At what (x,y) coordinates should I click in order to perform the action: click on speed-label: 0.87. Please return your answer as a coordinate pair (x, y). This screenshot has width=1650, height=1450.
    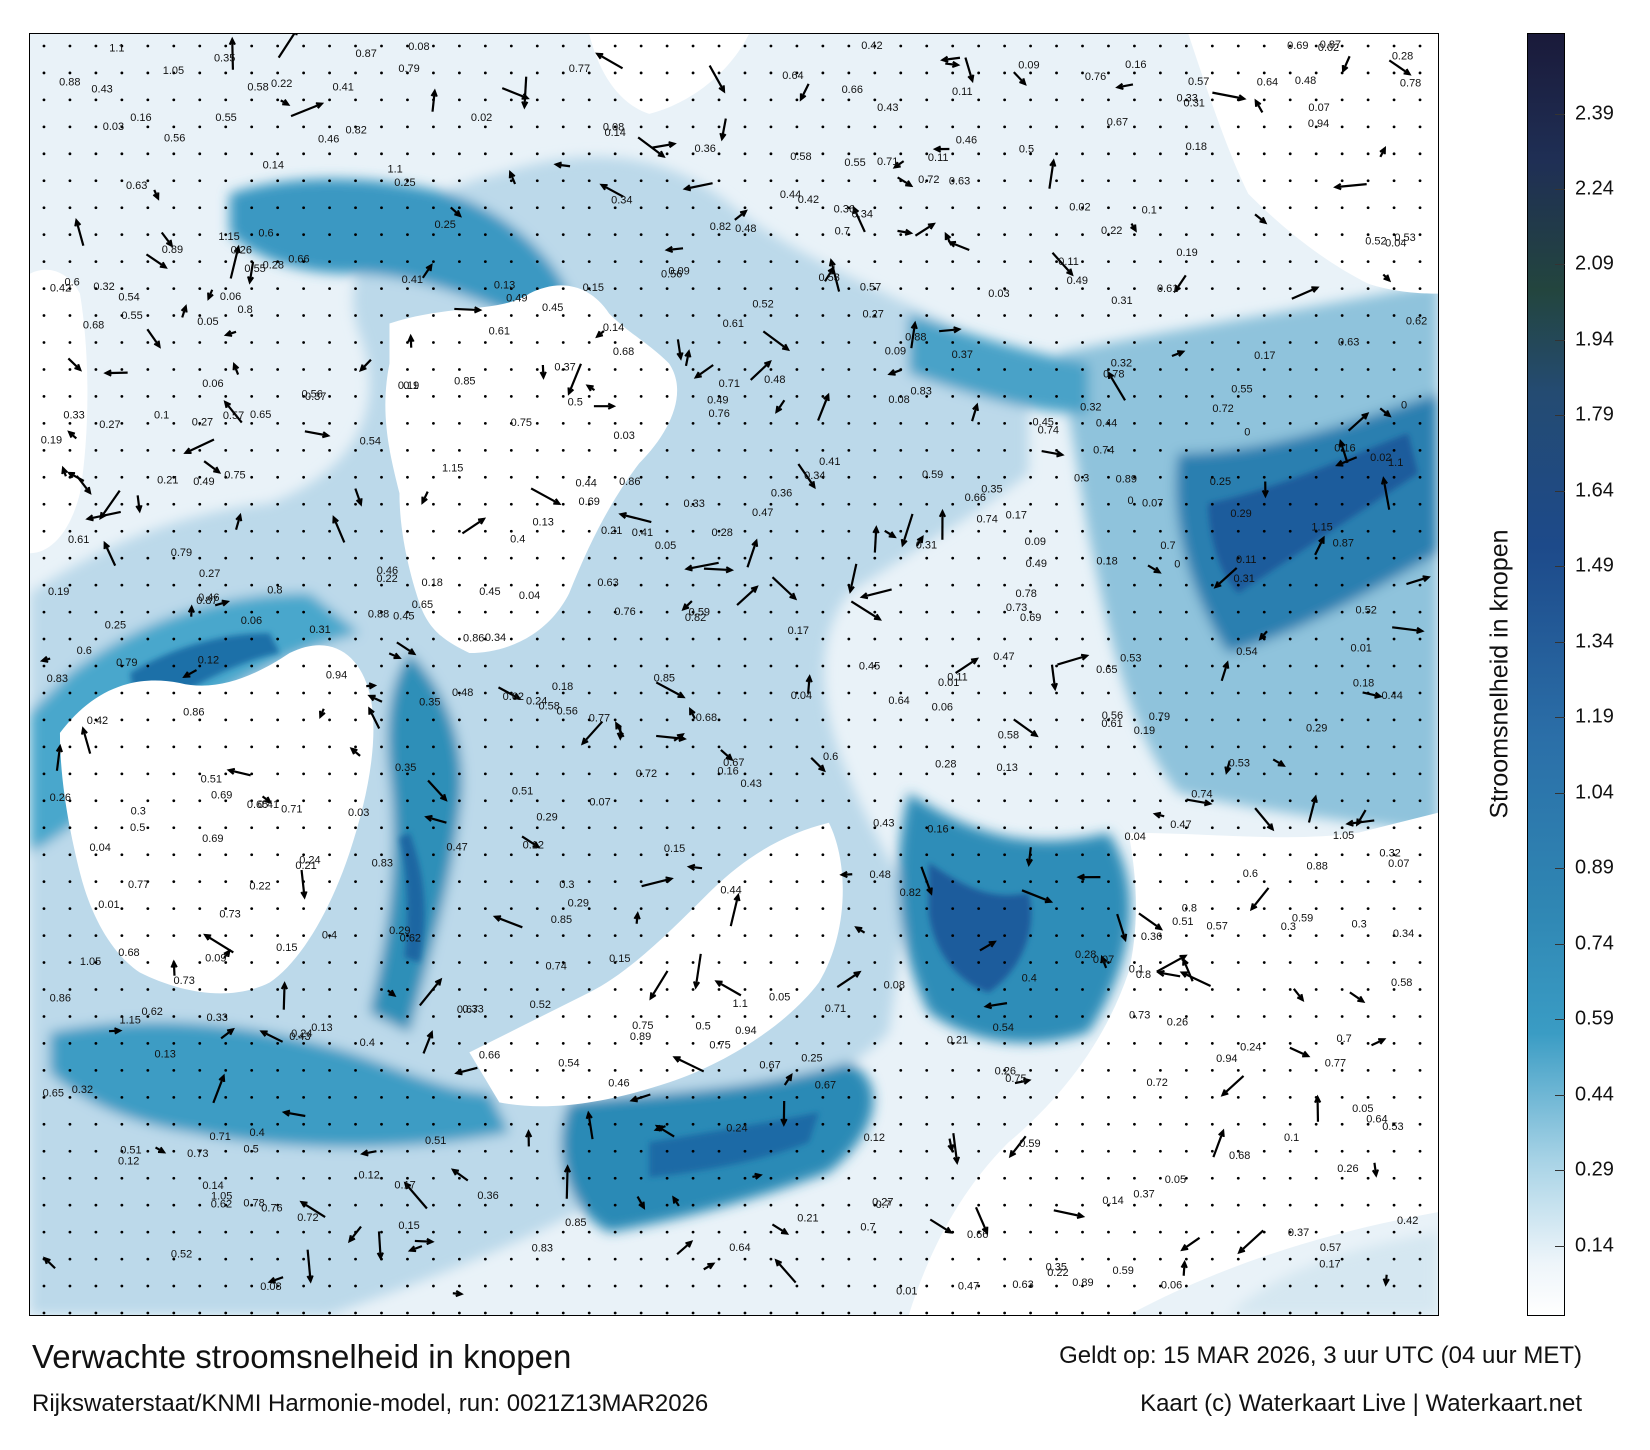
    Looking at the image, I should click on (365, 54).